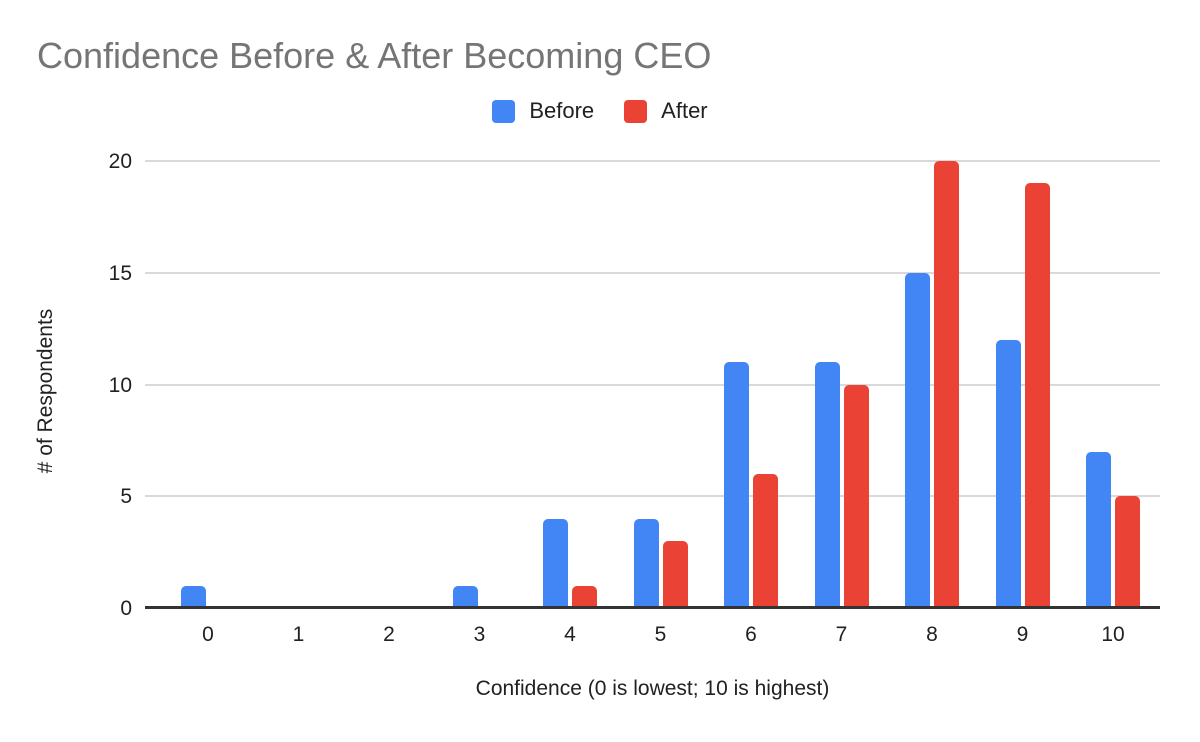 The image size is (1200, 742). Describe the element at coordinates (208, 634) in the screenshot. I see `x-tick-label-0: 0` at that location.